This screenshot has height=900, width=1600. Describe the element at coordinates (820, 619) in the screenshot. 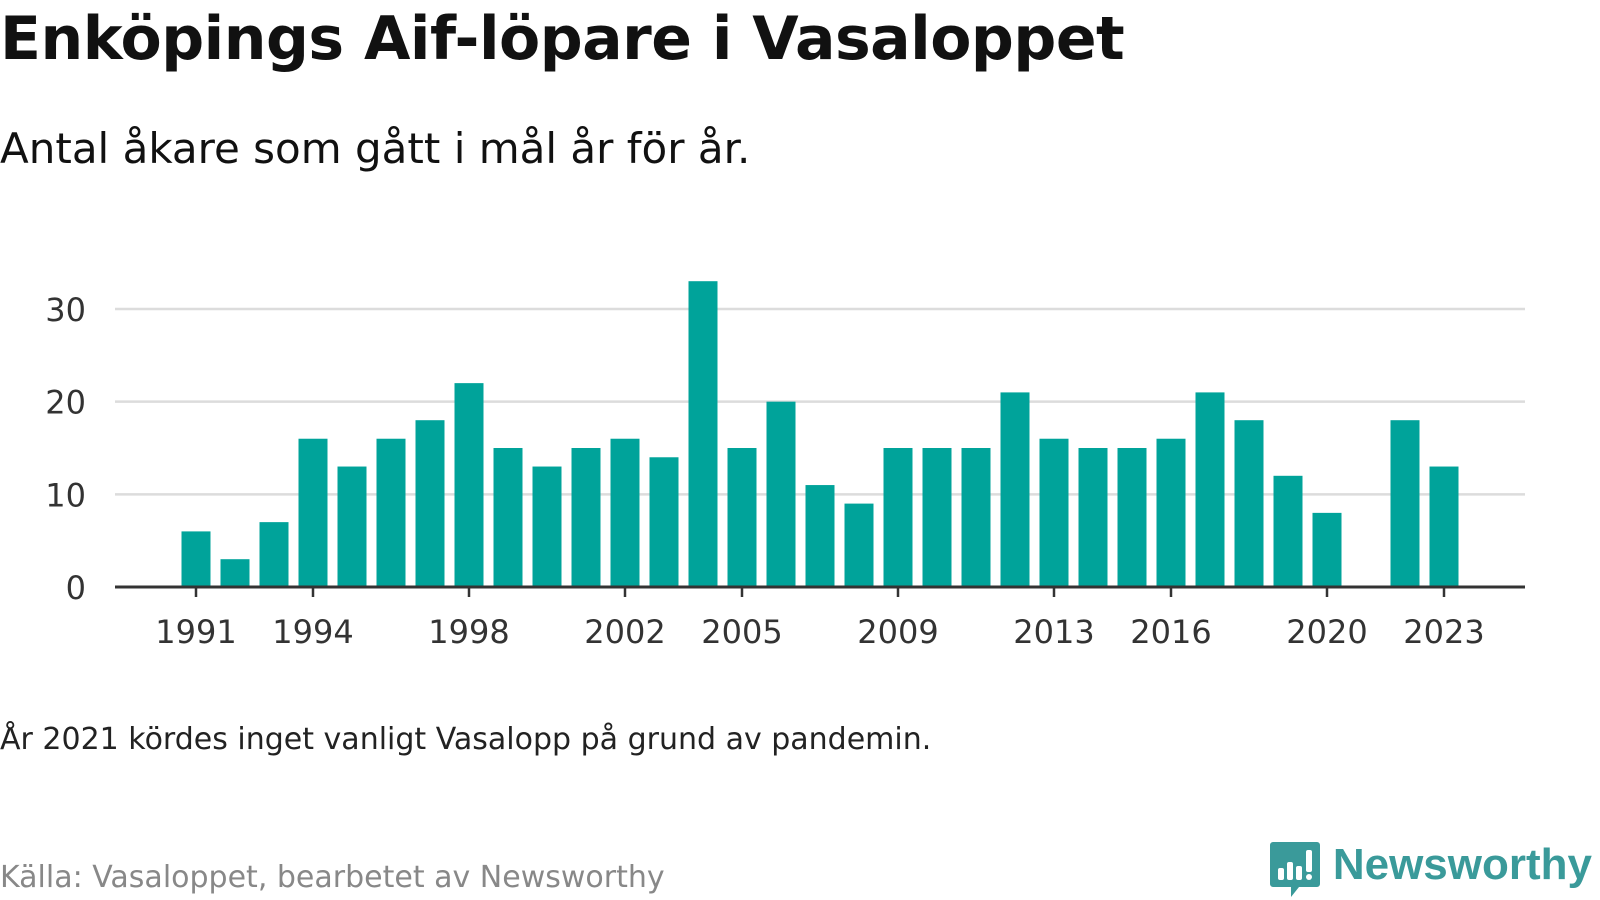

I see `x-axis-ticks: 1991 1994 1998 2002 2005 2009 2013 2016 2020 2023` at that location.